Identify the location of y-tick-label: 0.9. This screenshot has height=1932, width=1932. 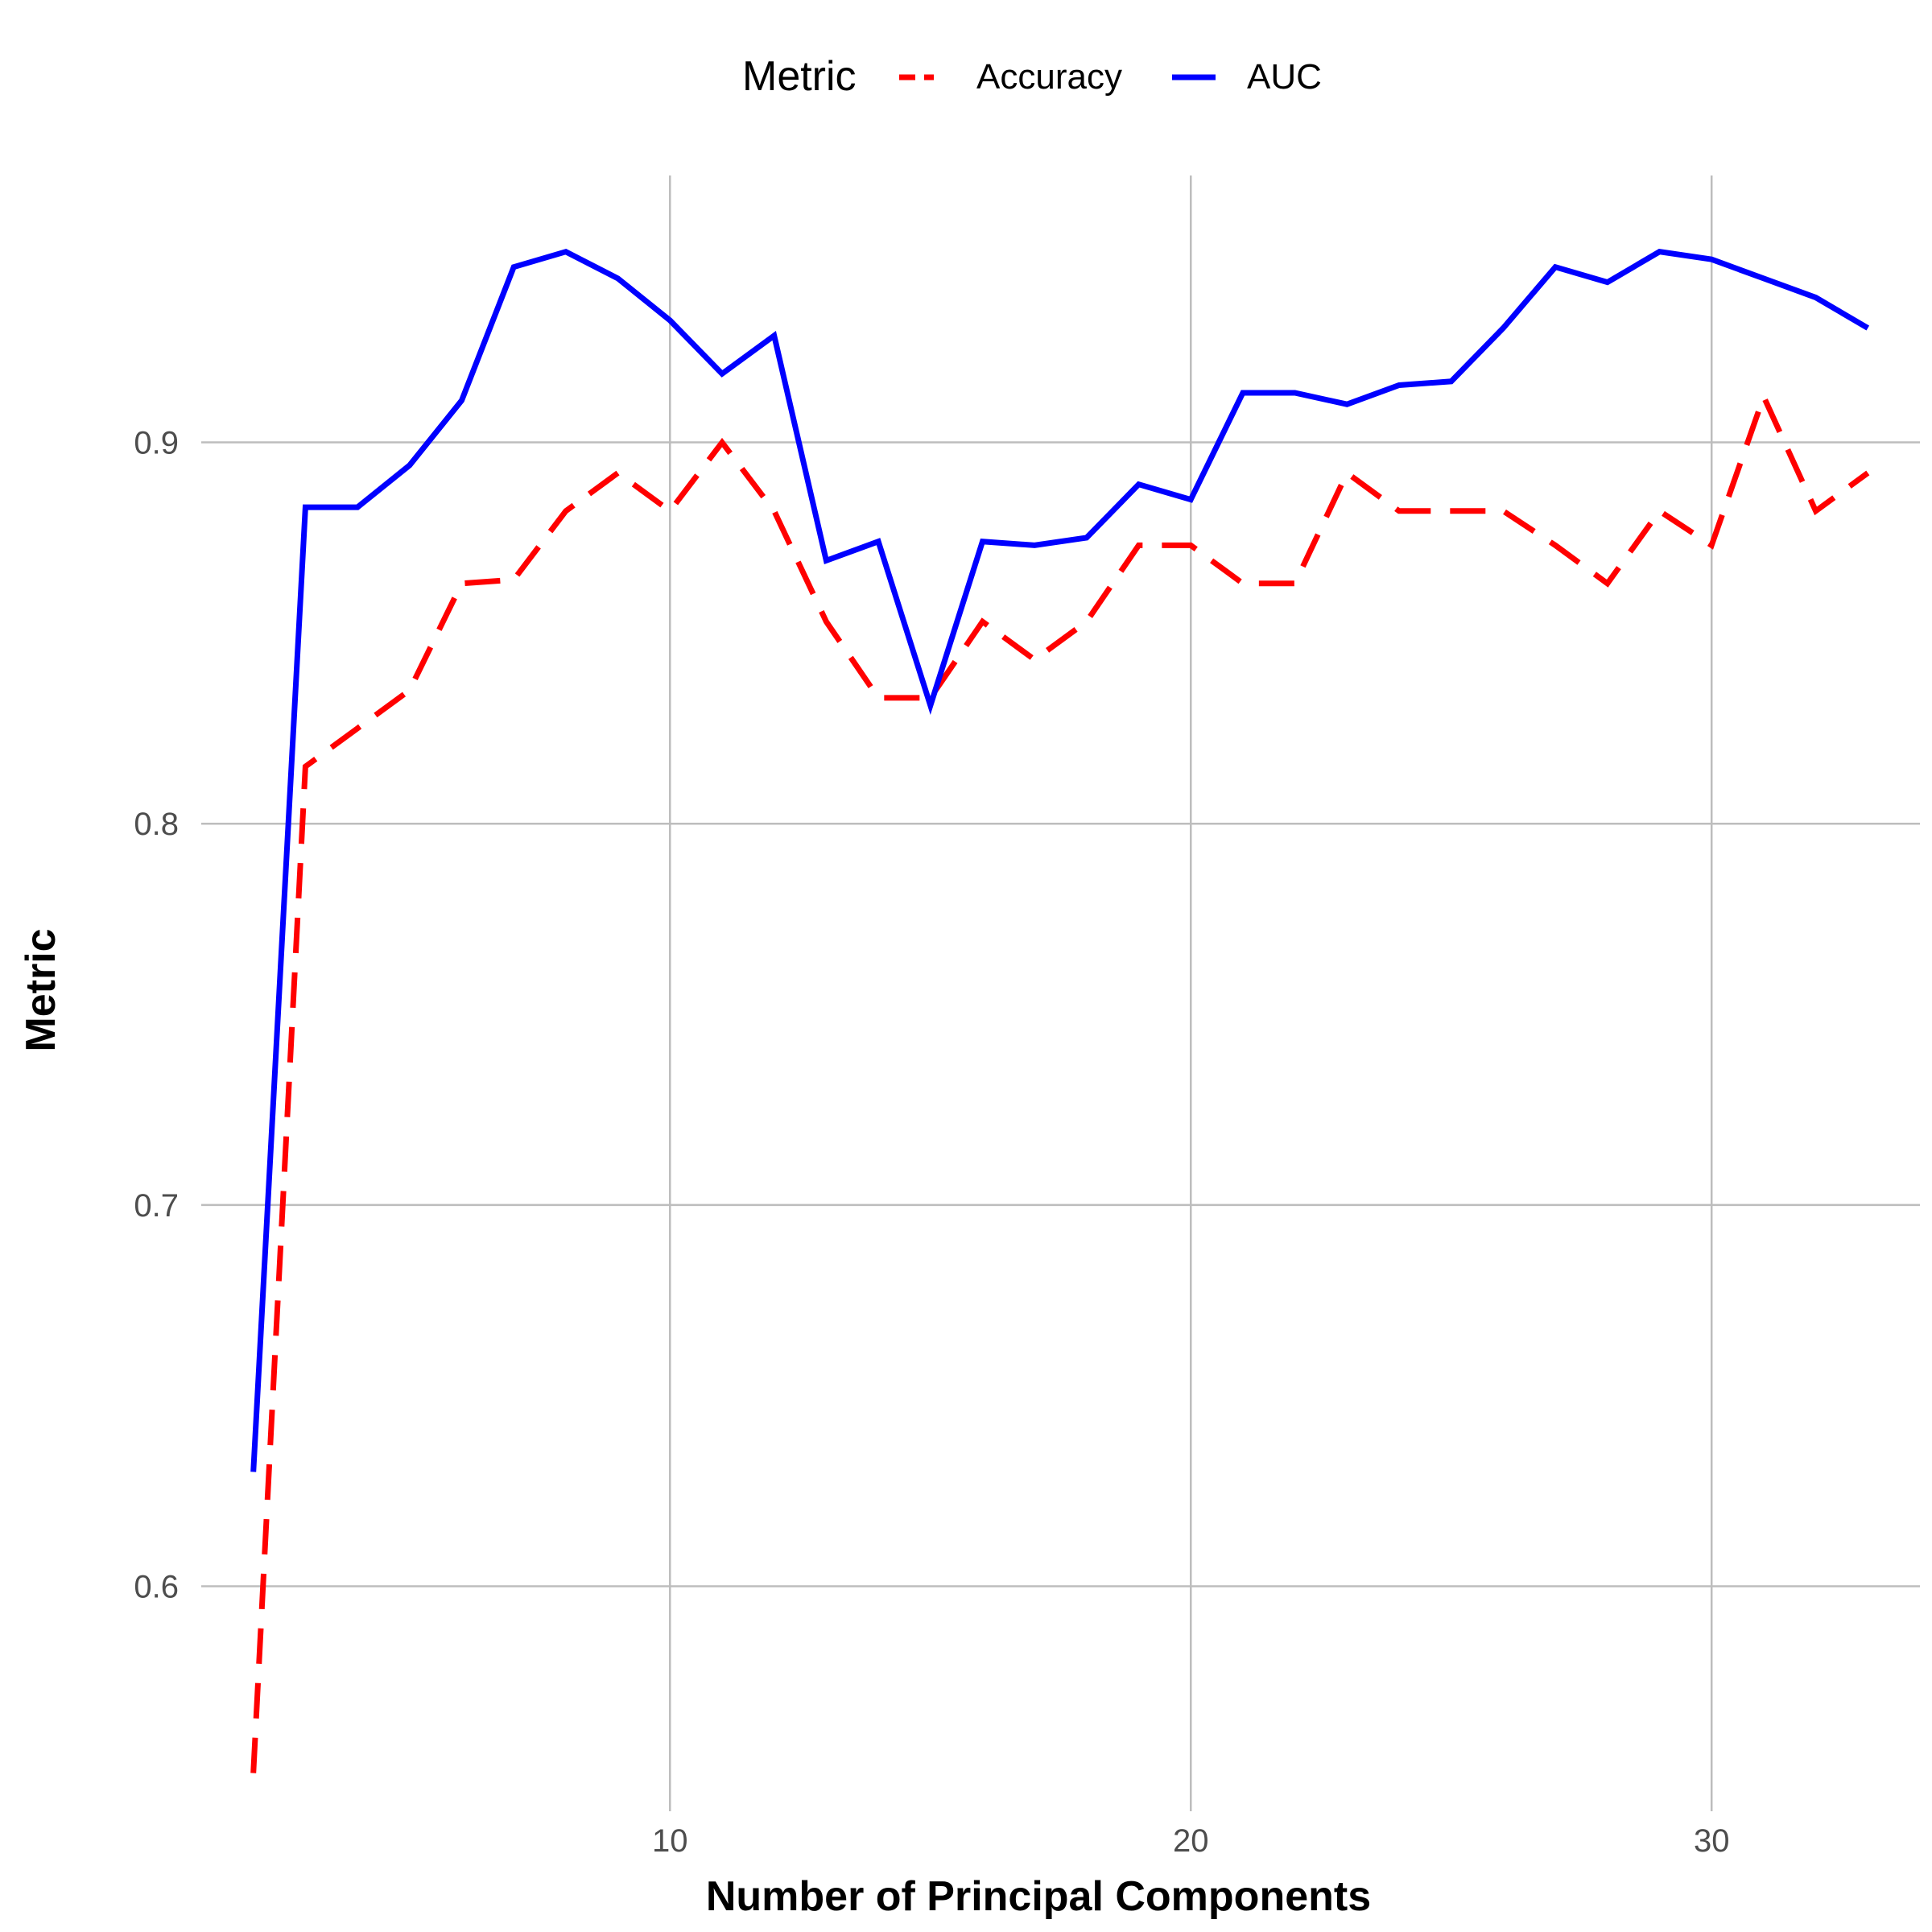
(156, 443).